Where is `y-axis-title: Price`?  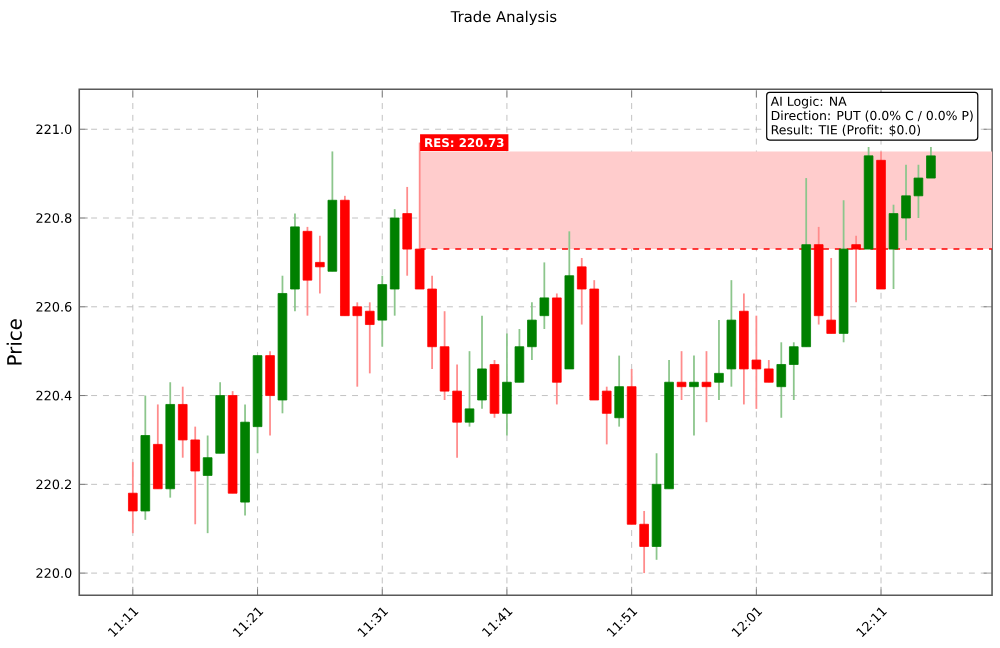
y-axis-title: Price is located at coordinates (14, 341).